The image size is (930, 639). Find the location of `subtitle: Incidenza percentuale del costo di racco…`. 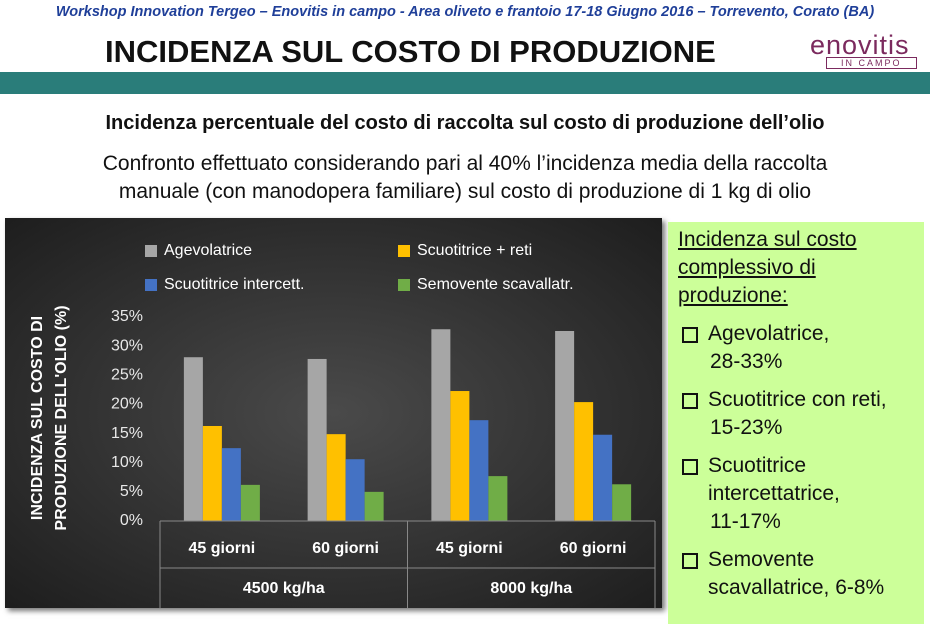

subtitle: Incidenza percentuale del costo di racco… is located at coordinates (465, 123).